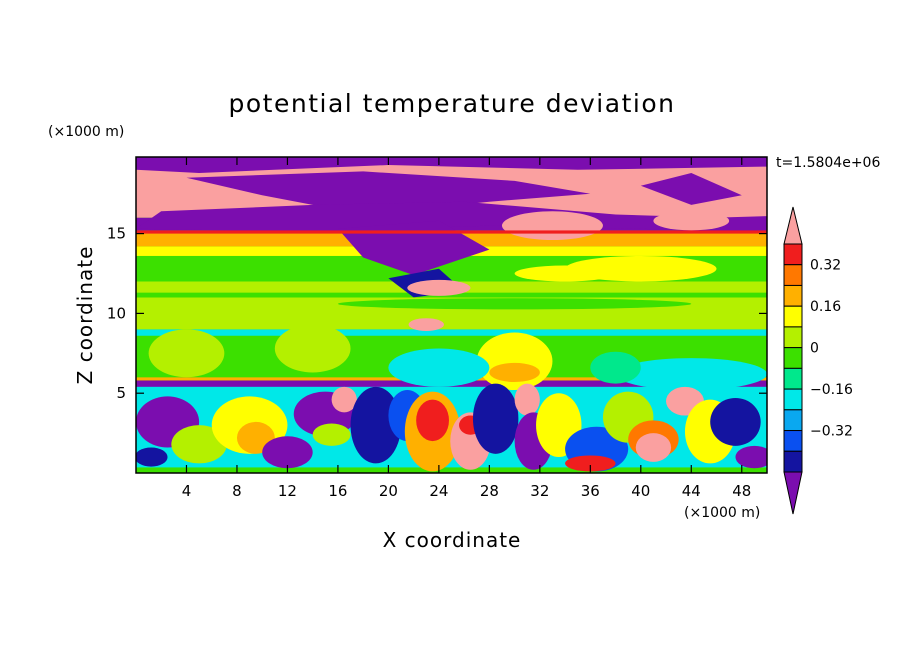 This screenshot has height=654, width=904. I want to click on y-tick-label: 15, so click(116, 234).